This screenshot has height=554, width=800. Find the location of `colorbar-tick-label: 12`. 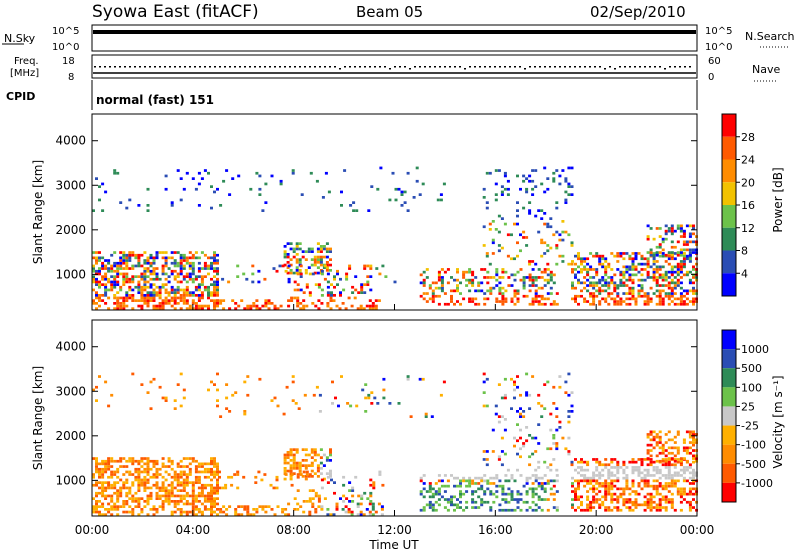

colorbar-tick-label: 12 is located at coordinates (748, 228).